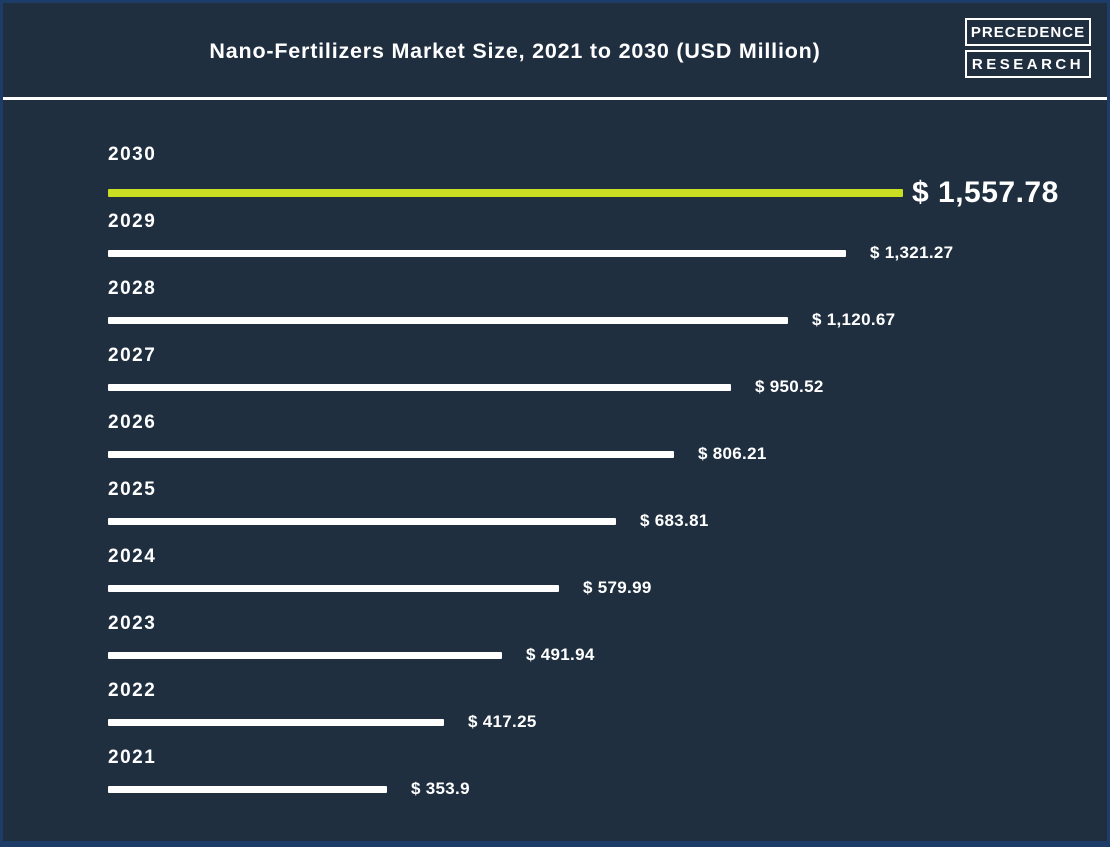 This screenshot has height=847, width=1110. I want to click on value-label: $ 950.52, so click(789, 386).